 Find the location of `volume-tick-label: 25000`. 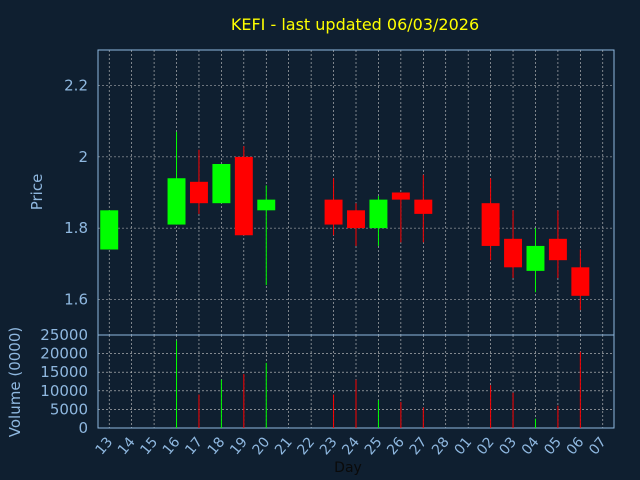

volume-tick-label: 25000 is located at coordinates (64, 335).